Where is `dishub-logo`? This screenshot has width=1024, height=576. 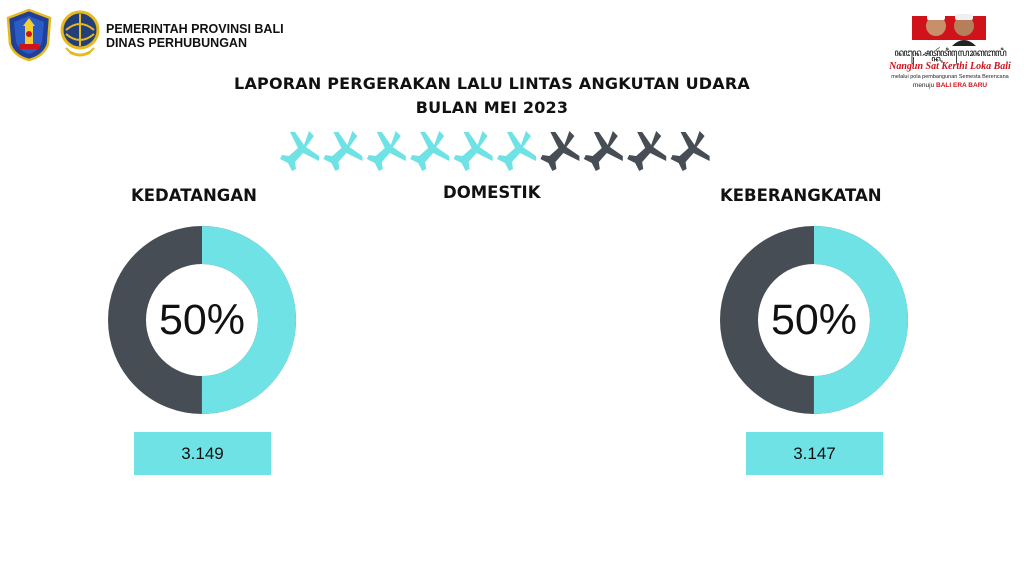
dishub-logo is located at coordinates (80, 34).